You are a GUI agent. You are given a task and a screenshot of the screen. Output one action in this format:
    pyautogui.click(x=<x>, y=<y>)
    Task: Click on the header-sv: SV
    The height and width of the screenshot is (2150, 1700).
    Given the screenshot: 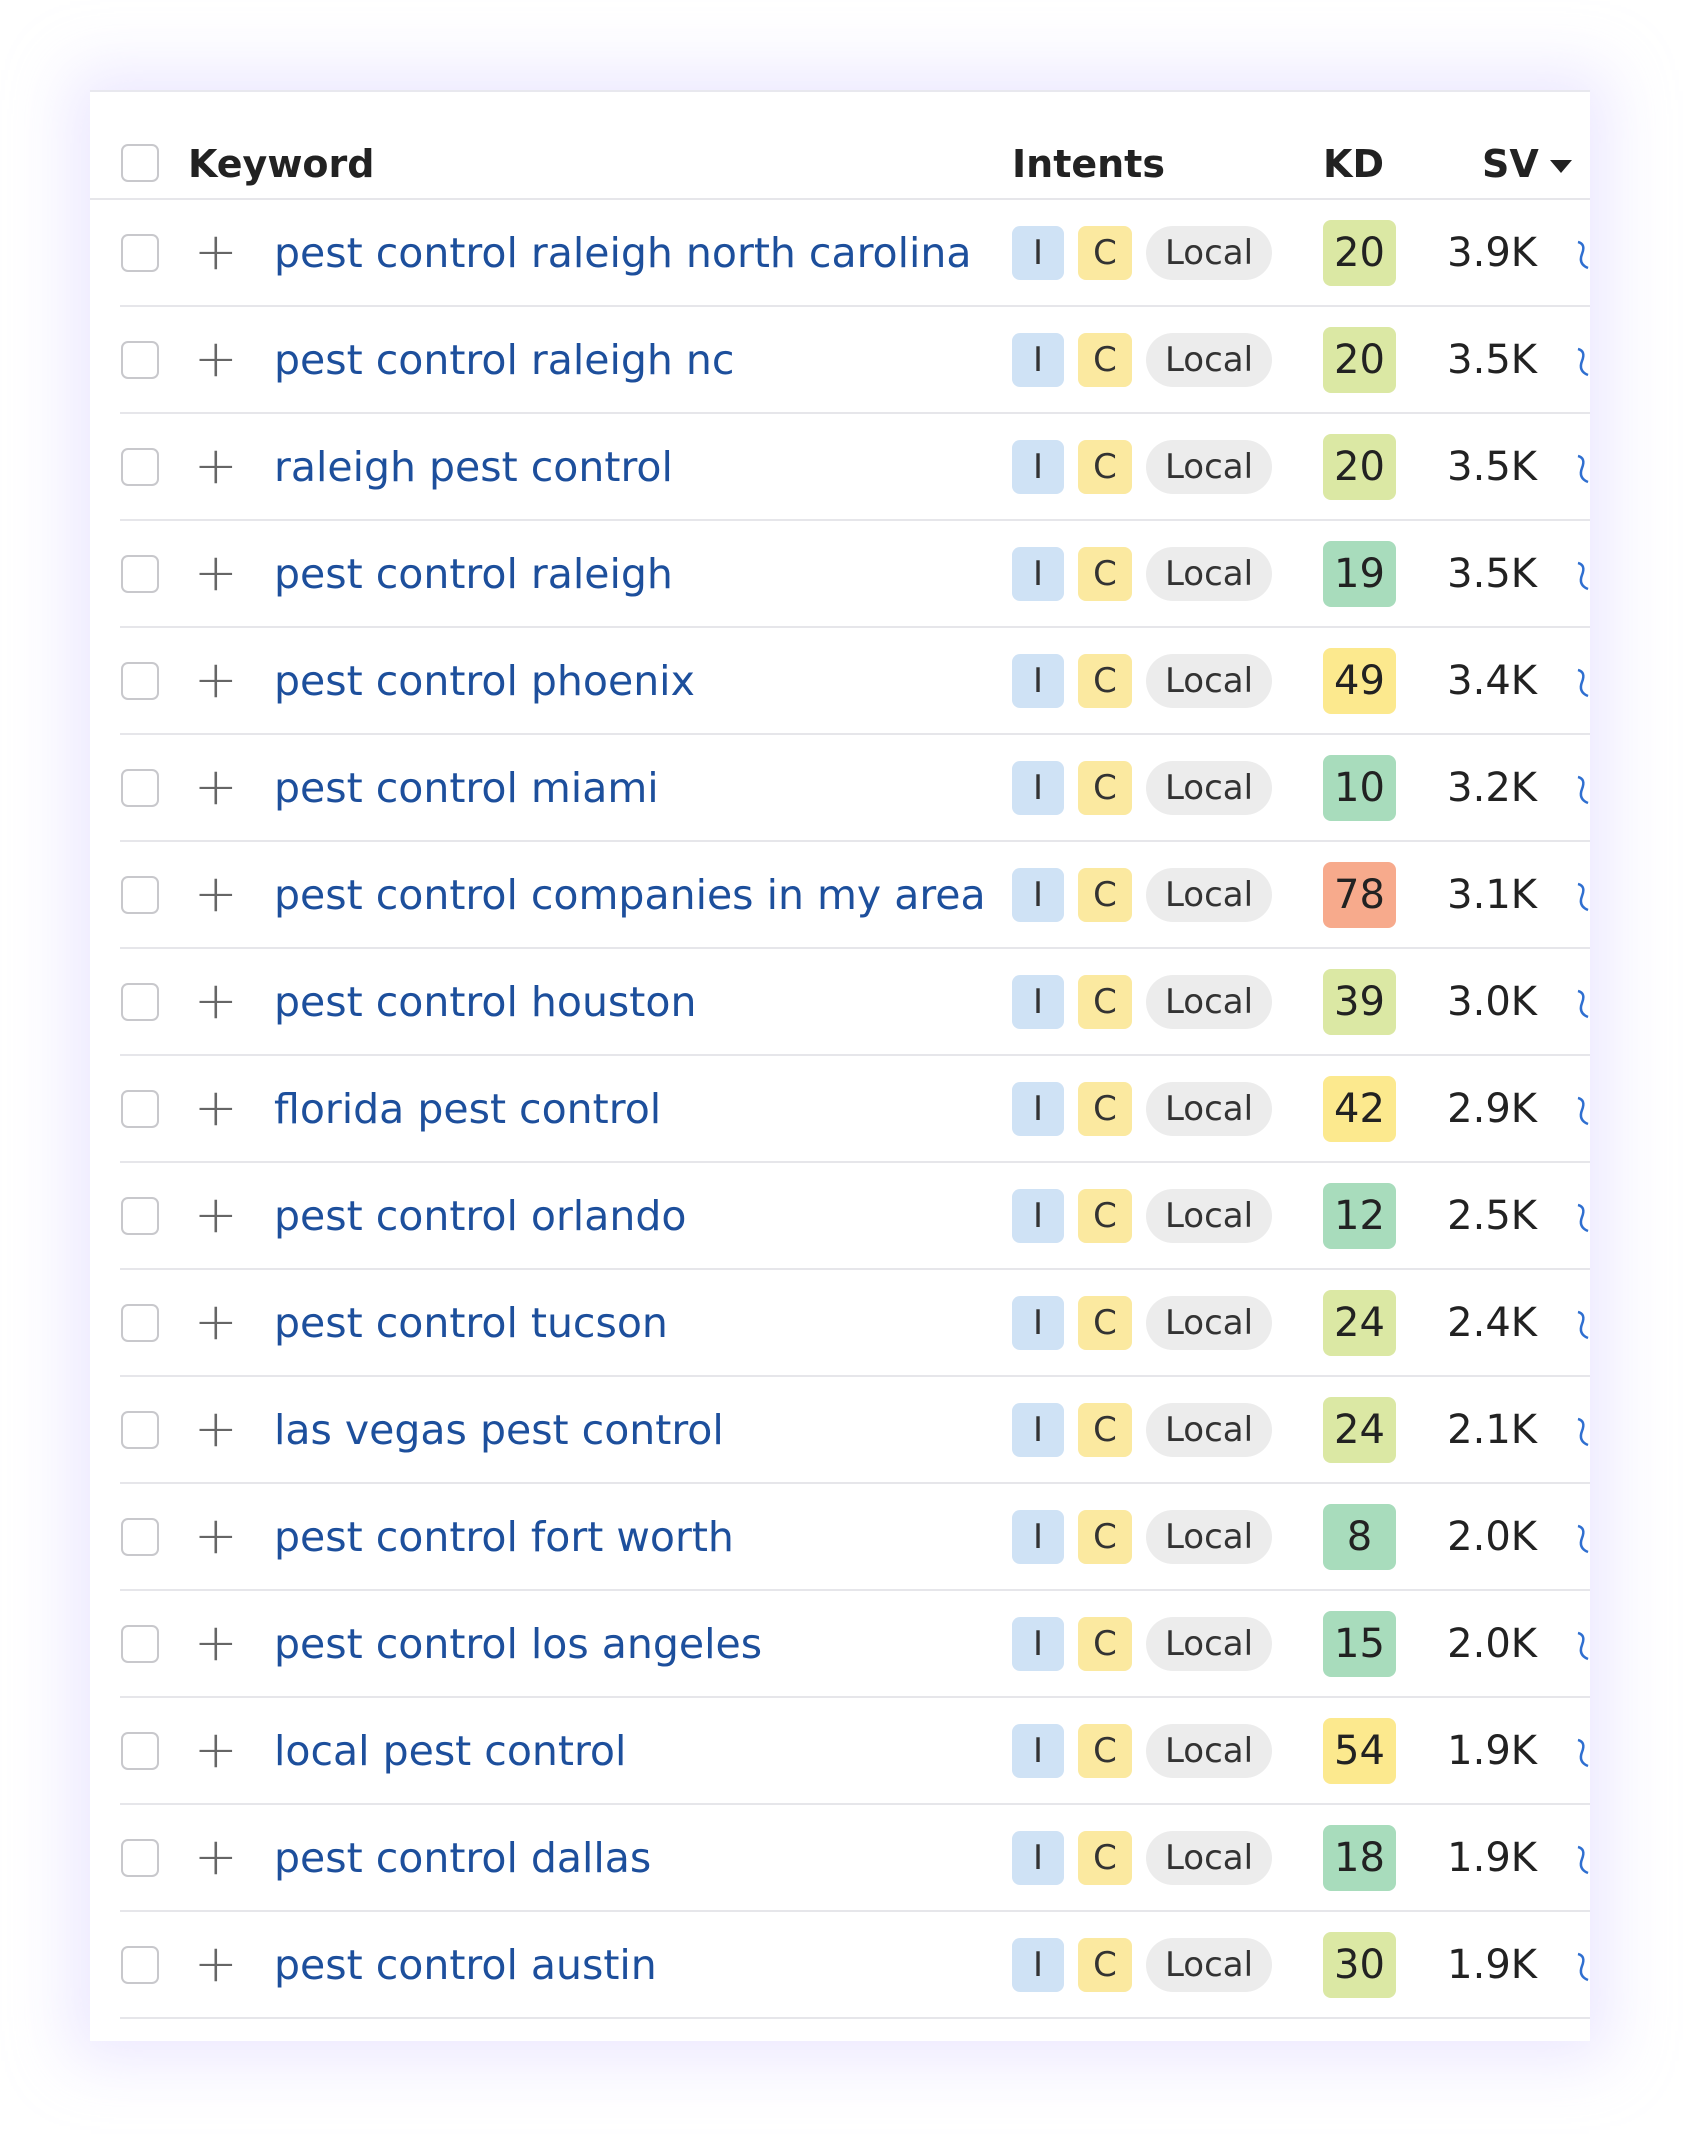 What is the action you would take?
    pyautogui.click(x=1510, y=164)
    